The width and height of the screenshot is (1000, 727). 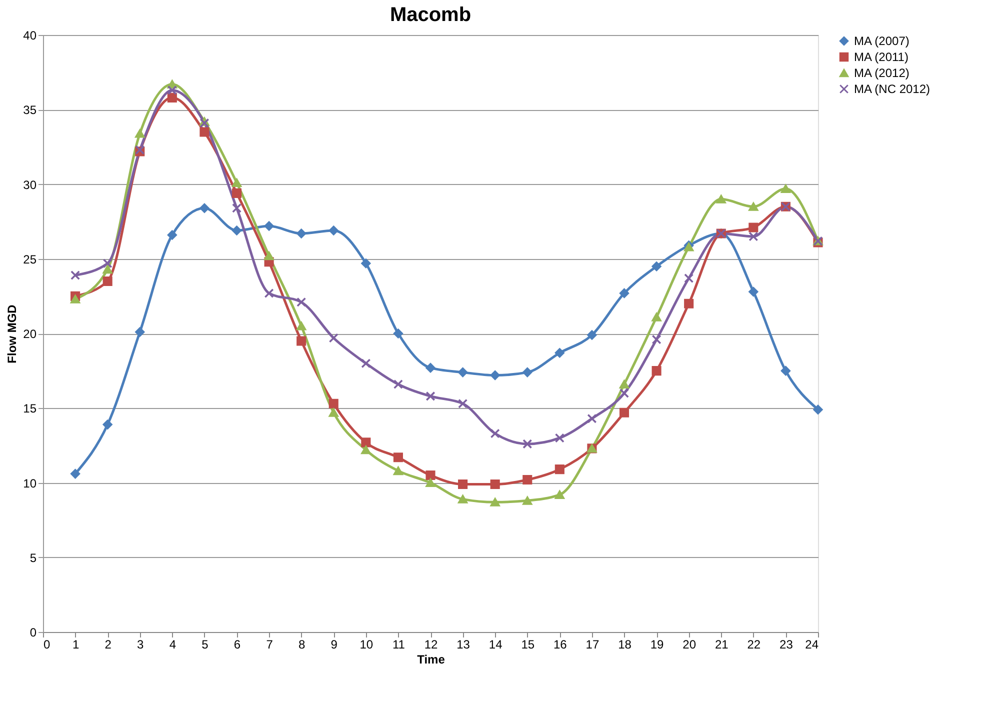 I want to click on legend-label: MA (2011), so click(x=881, y=57).